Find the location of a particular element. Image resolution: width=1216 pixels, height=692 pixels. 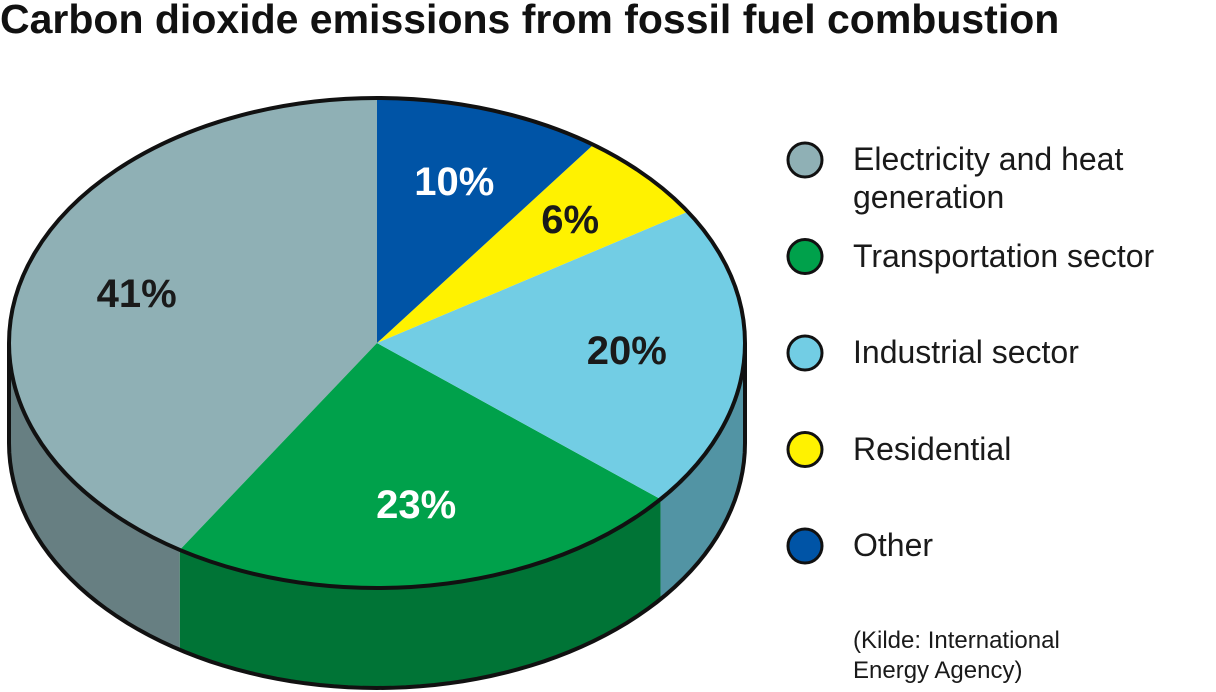

legend-label: Electricity and heat generation is located at coordinates (988, 178).